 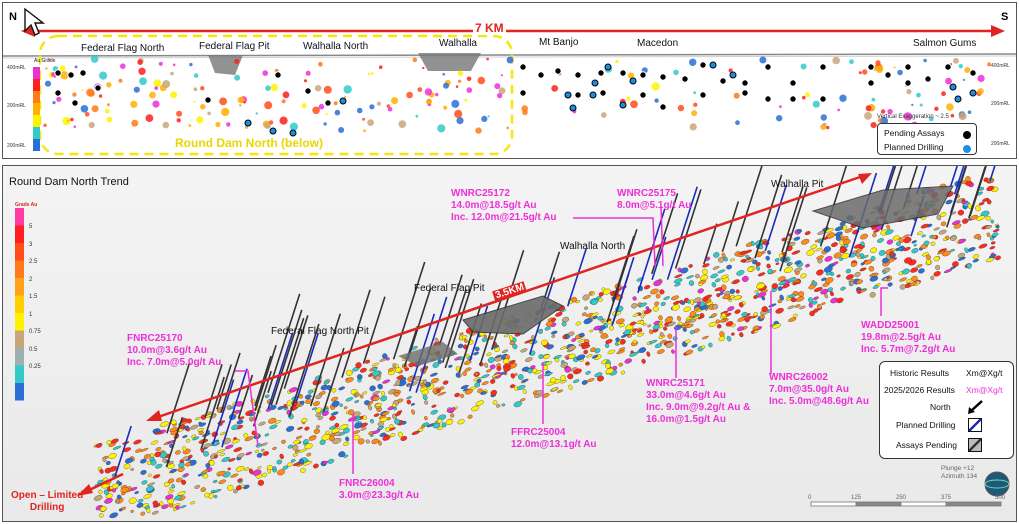 I want to click on callout-hole: FNRC25170, so click(x=155, y=338).